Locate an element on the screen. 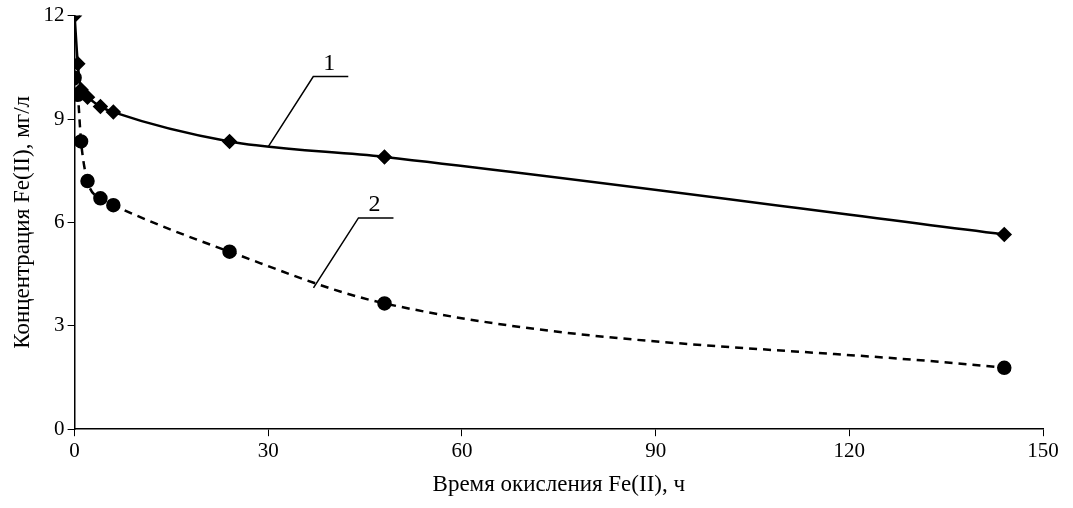 The image size is (1073, 508). x-axis-title: Время окисления Fe(II), ч is located at coordinates (559, 484).